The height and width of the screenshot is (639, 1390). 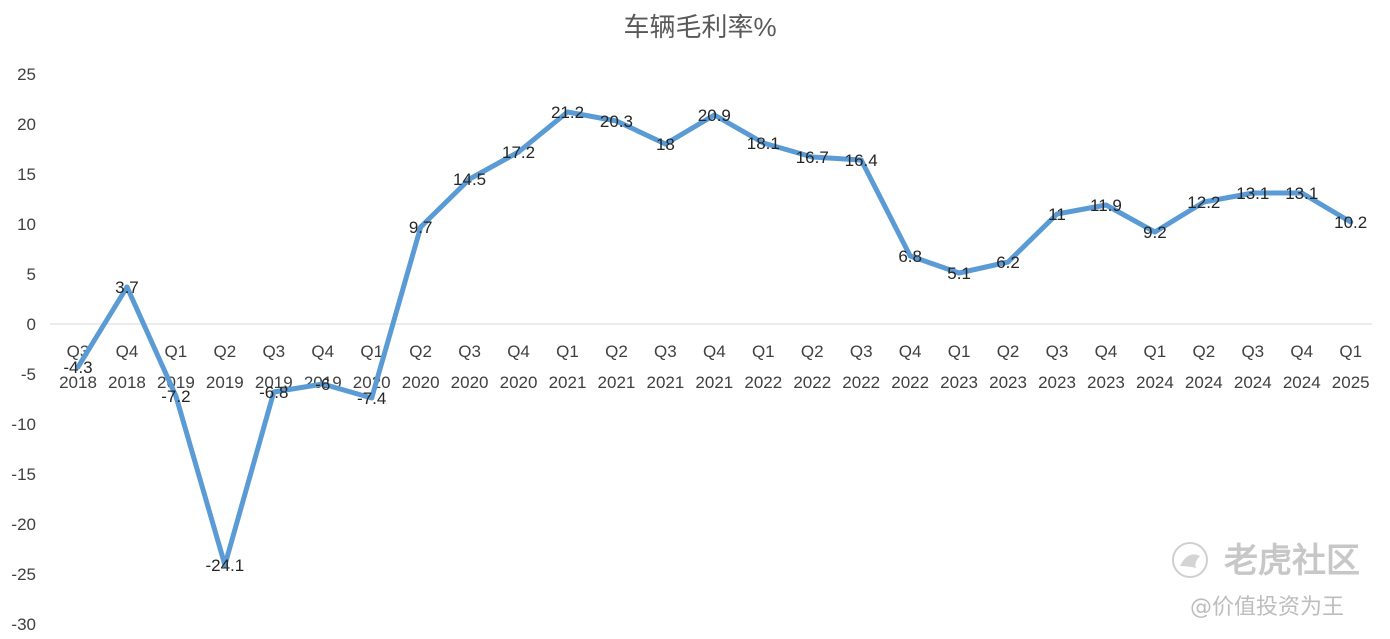 I want to click on data-label: 20.9, so click(x=714, y=115).